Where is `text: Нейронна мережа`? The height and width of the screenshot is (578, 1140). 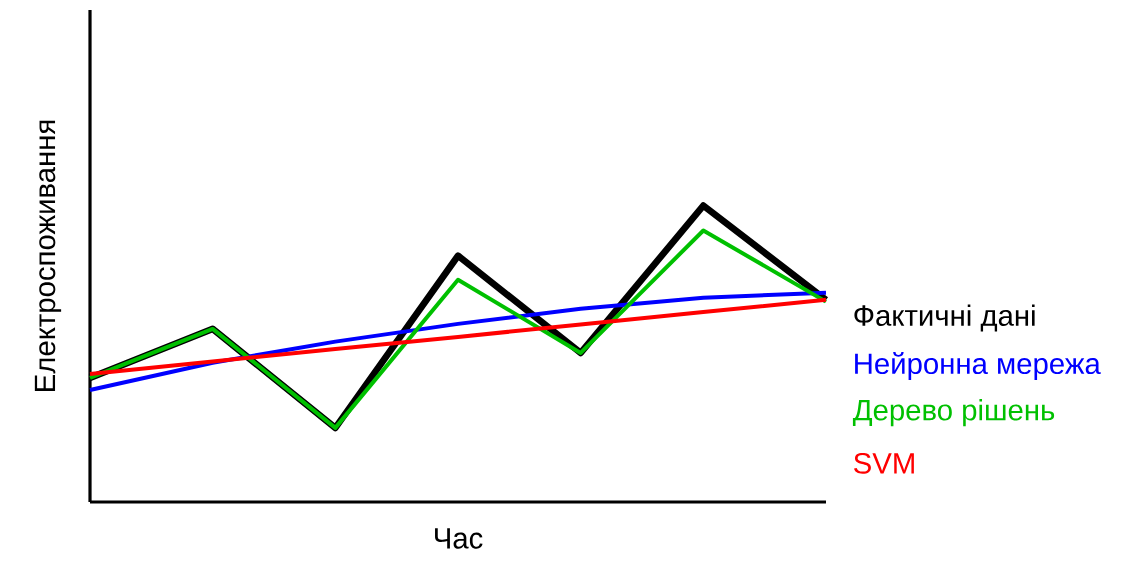 text: Нейронна мережа is located at coordinates (978, 366).